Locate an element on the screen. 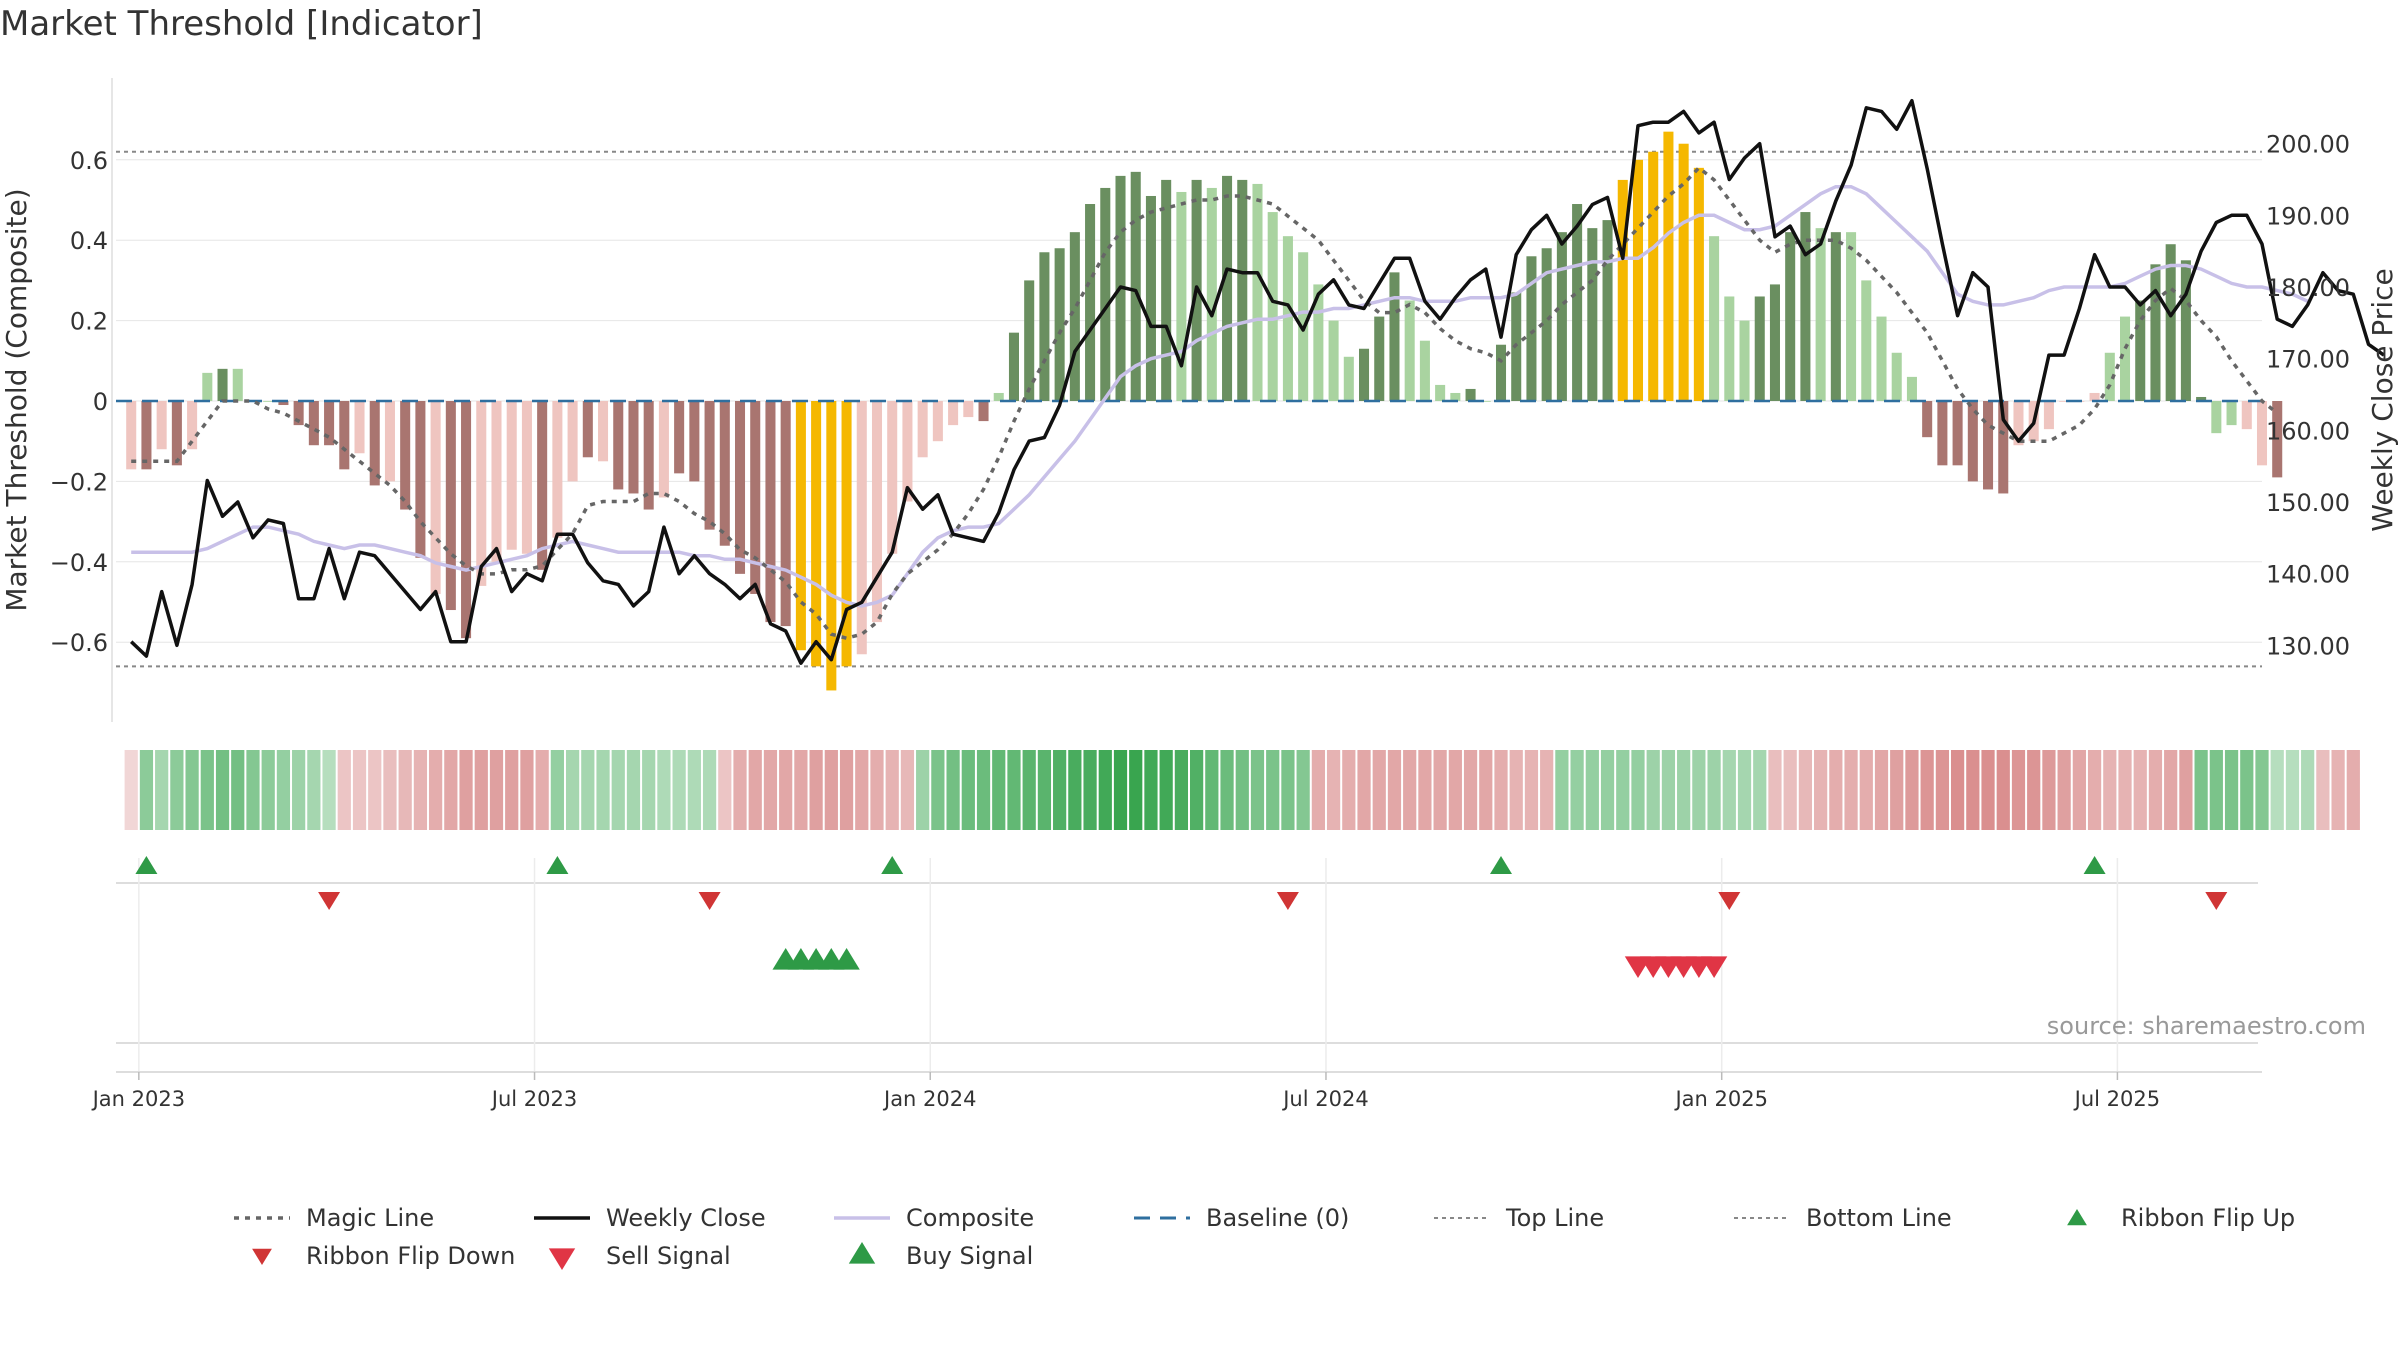 The height and width of the screenshot is (1350, 2400). legend-label: Weekly Close is located at coordinates (686, 1218).